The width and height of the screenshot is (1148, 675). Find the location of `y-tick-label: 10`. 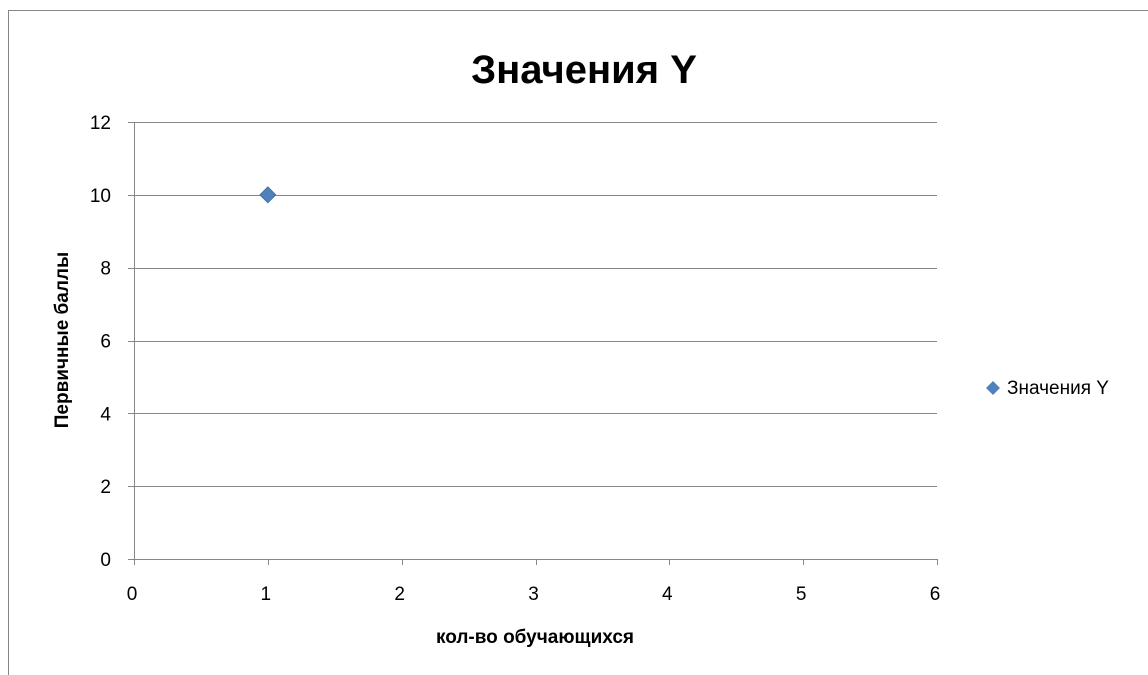

y-tick-label: 10 is located at coordinates (100, 196).